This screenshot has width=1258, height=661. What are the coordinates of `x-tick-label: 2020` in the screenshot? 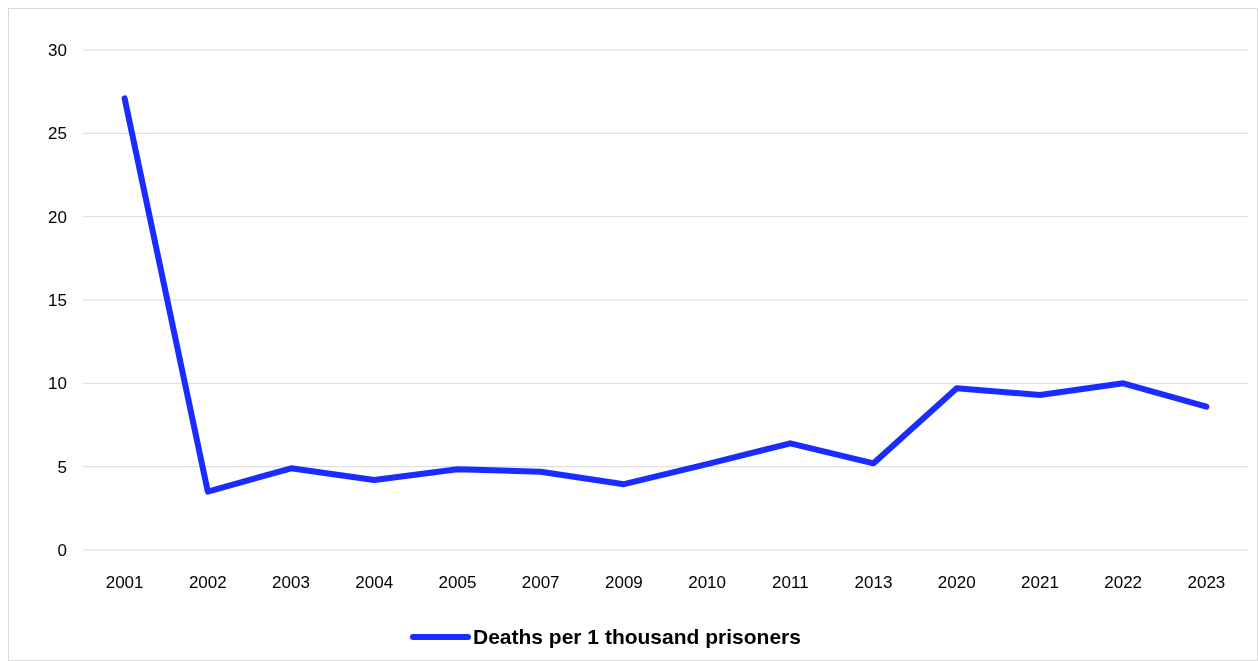 It's located at (956, 582).